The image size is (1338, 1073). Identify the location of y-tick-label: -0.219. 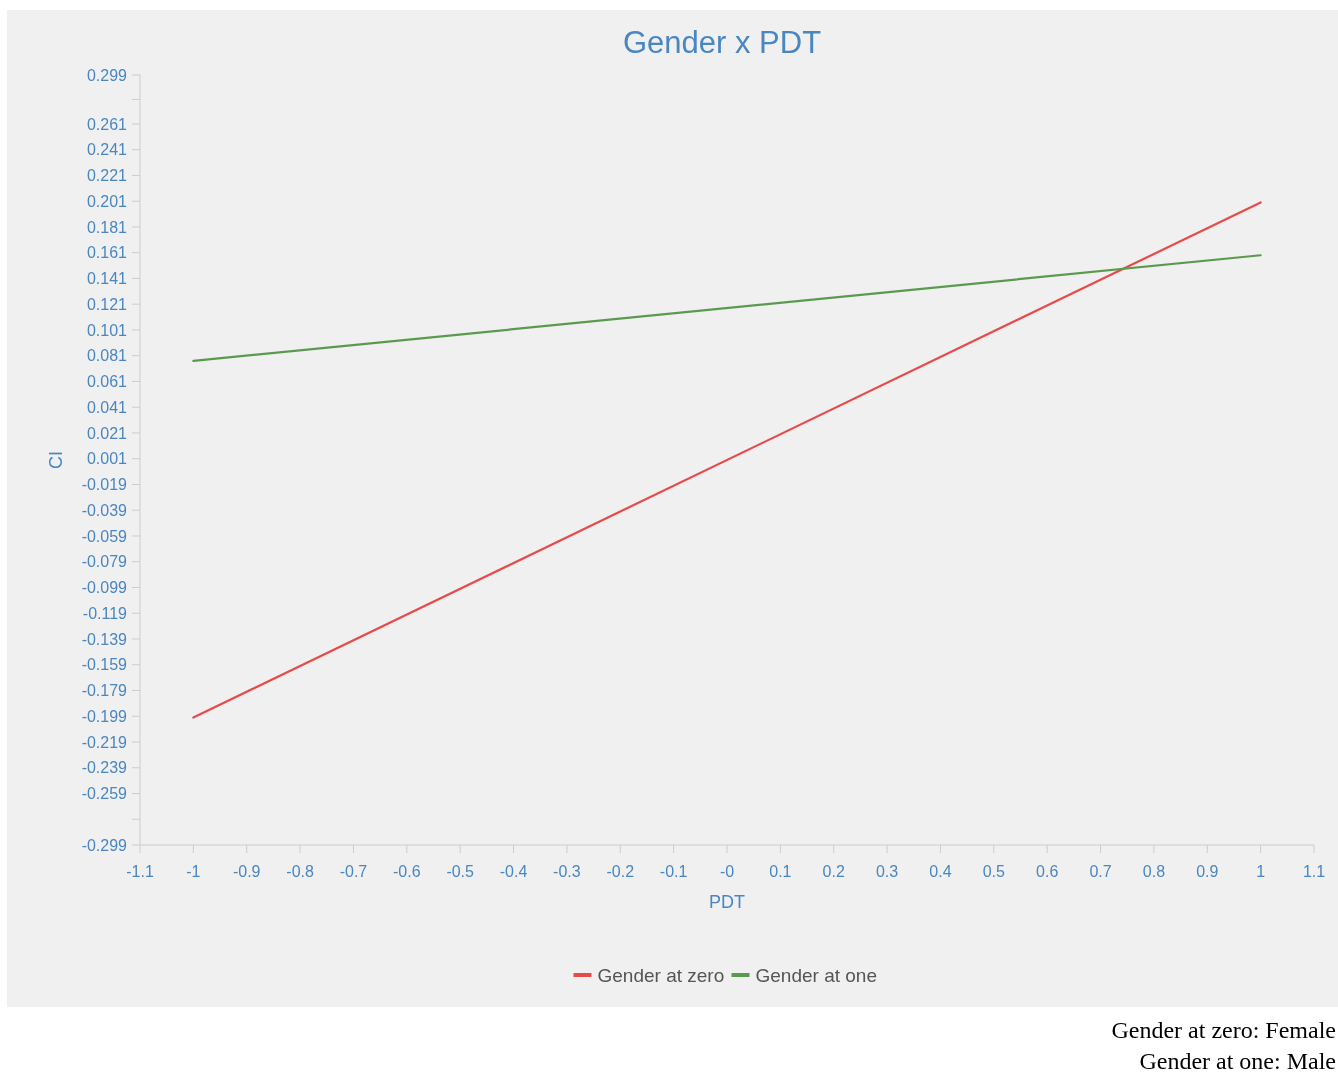
(104, 742).